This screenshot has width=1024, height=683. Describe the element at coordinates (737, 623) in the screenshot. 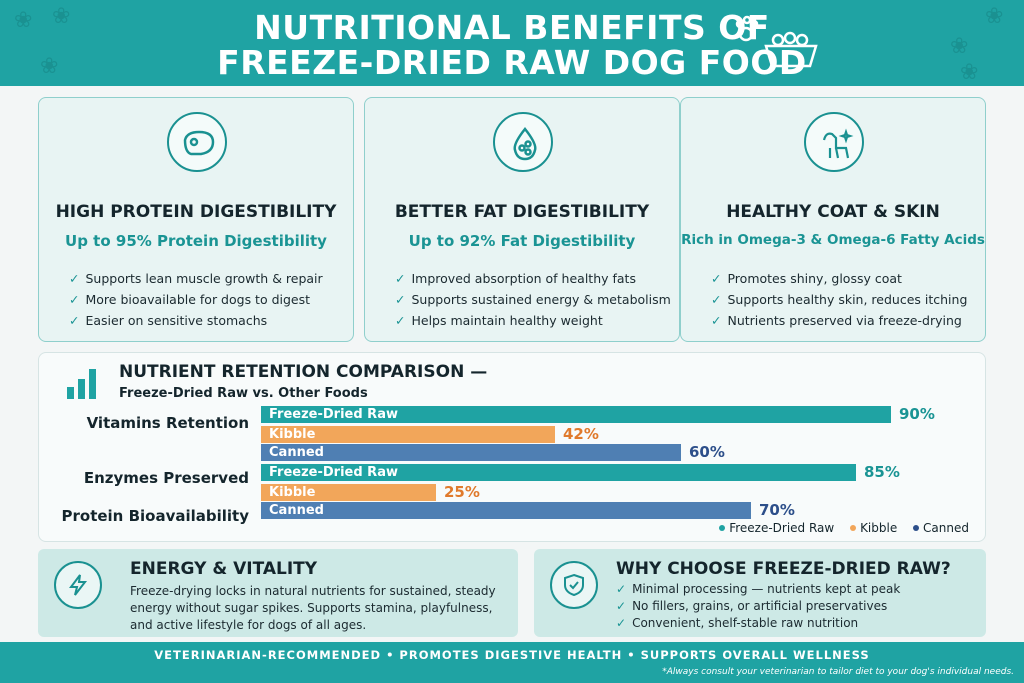

I see `list-item: ✓ Convenient, shelf-stable raw nutrition` at that location.